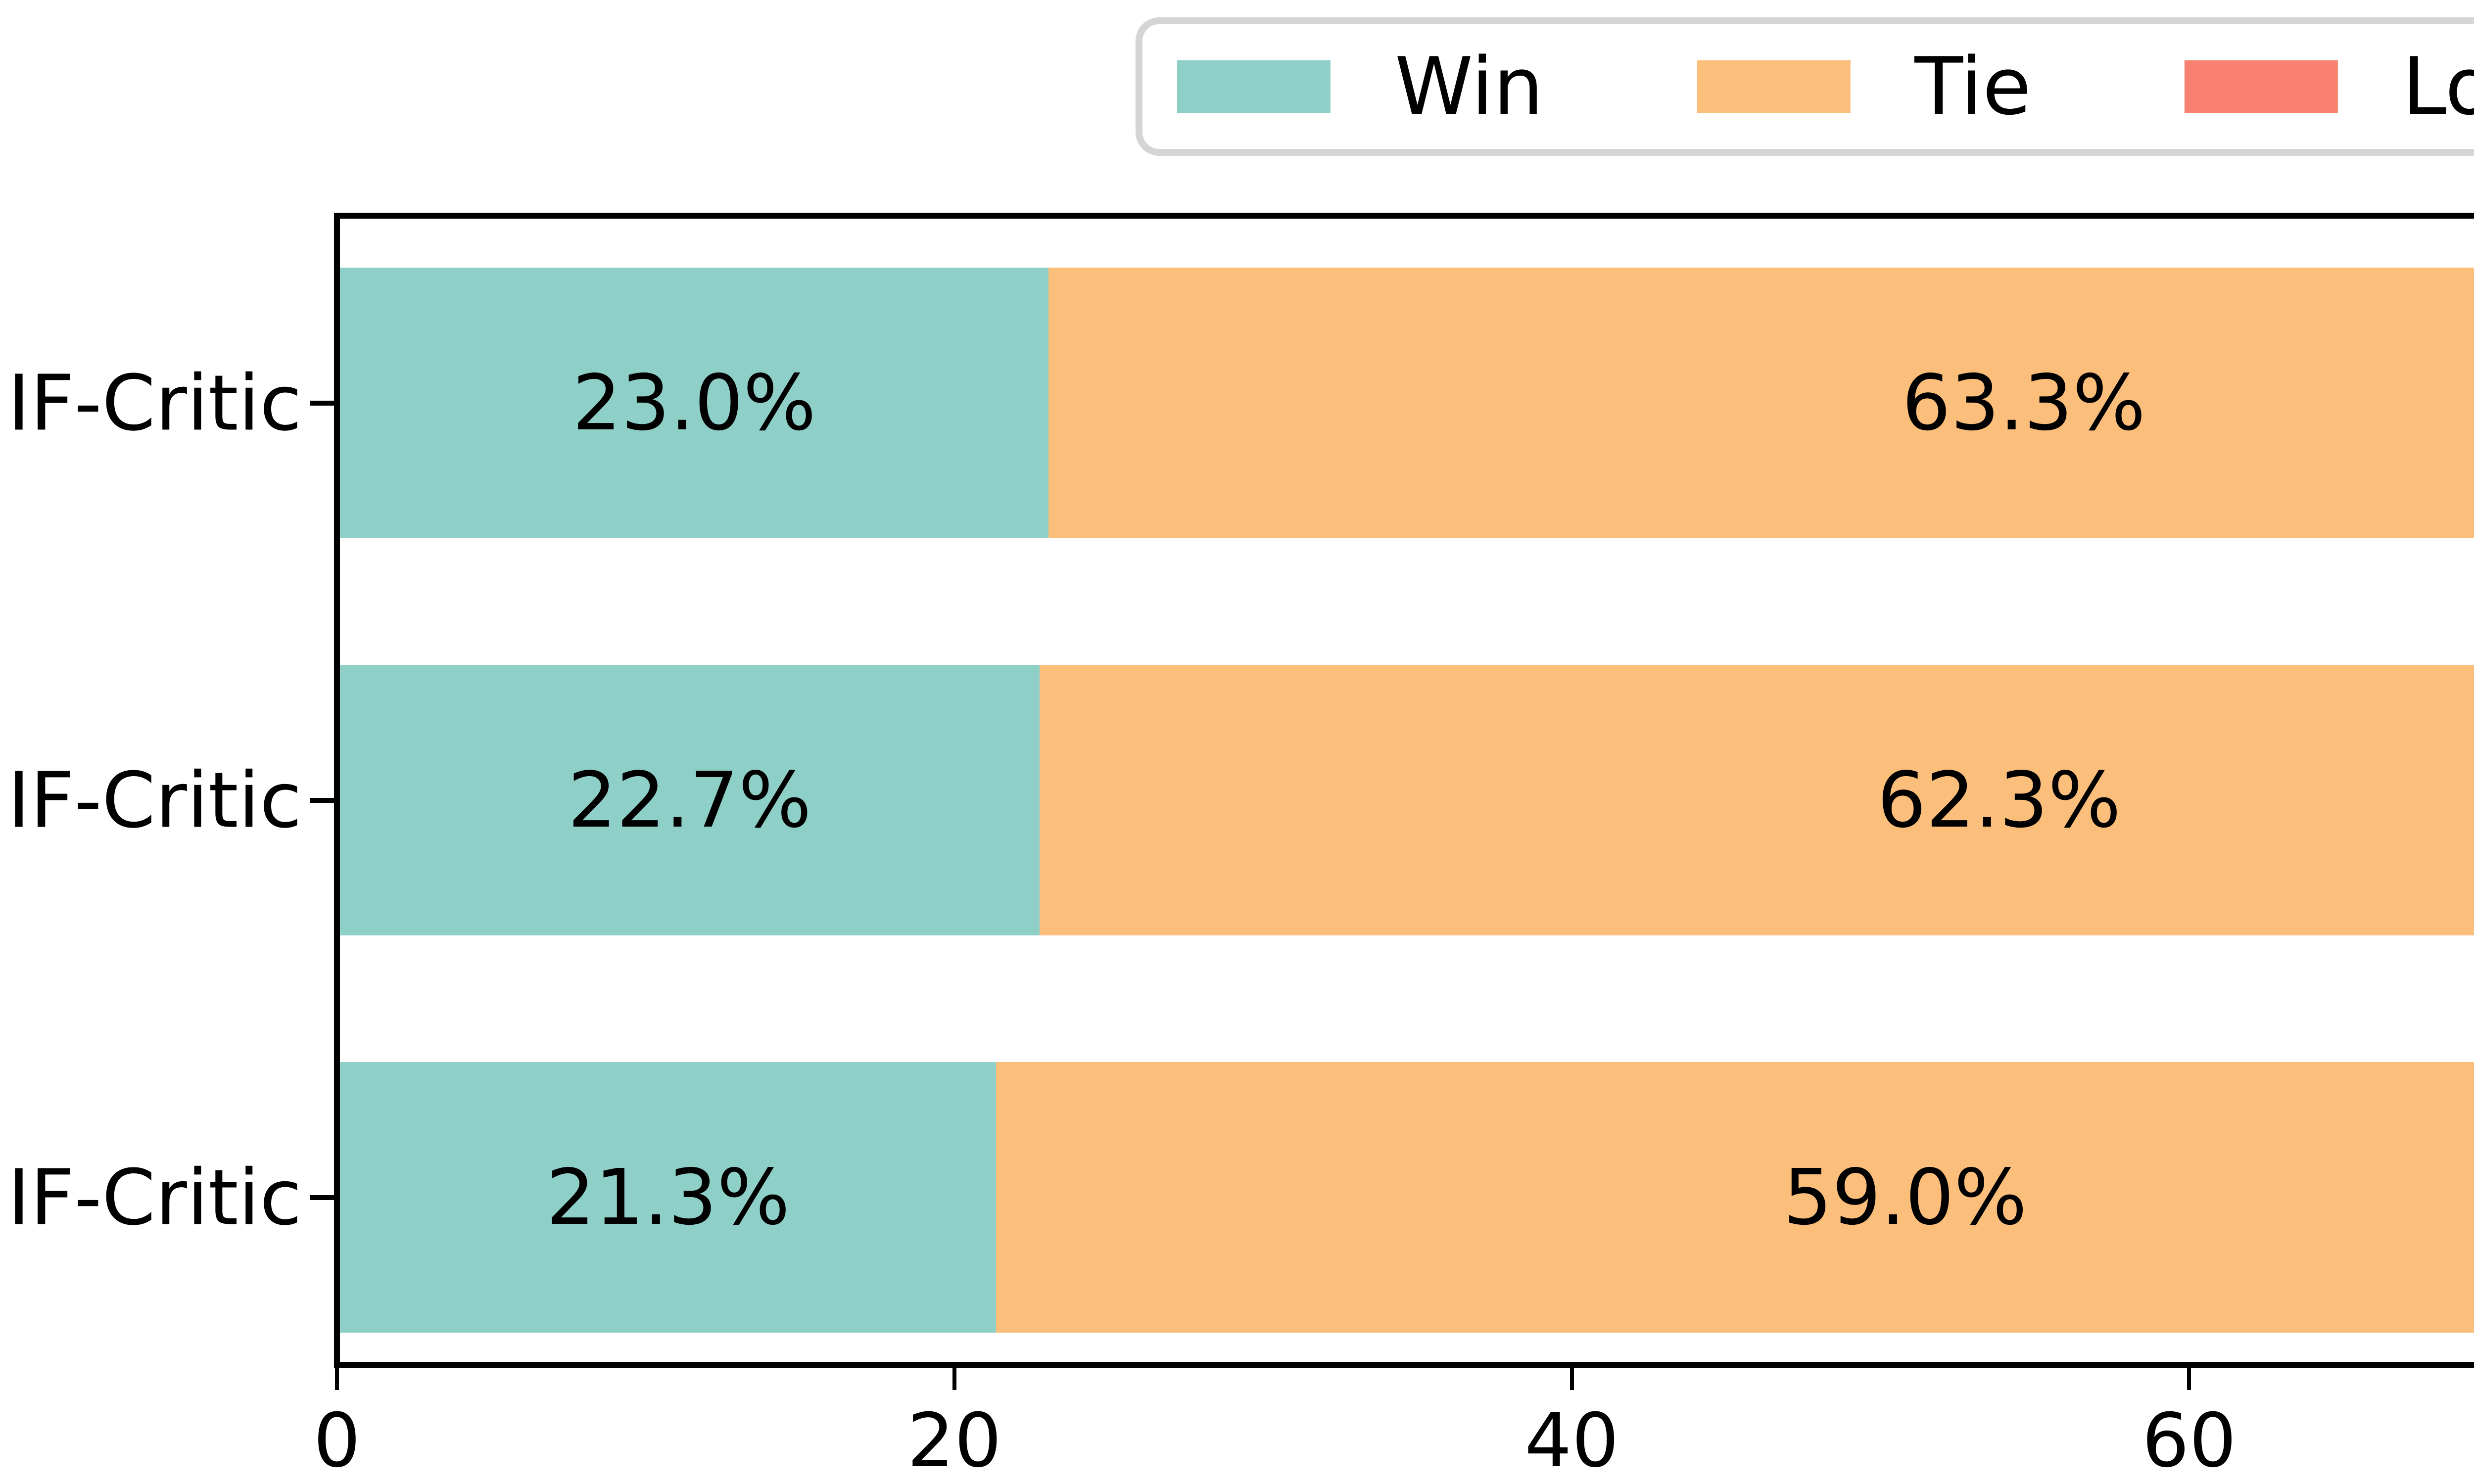  I want to click on legend-item-win: Win, so click(1360, 86).